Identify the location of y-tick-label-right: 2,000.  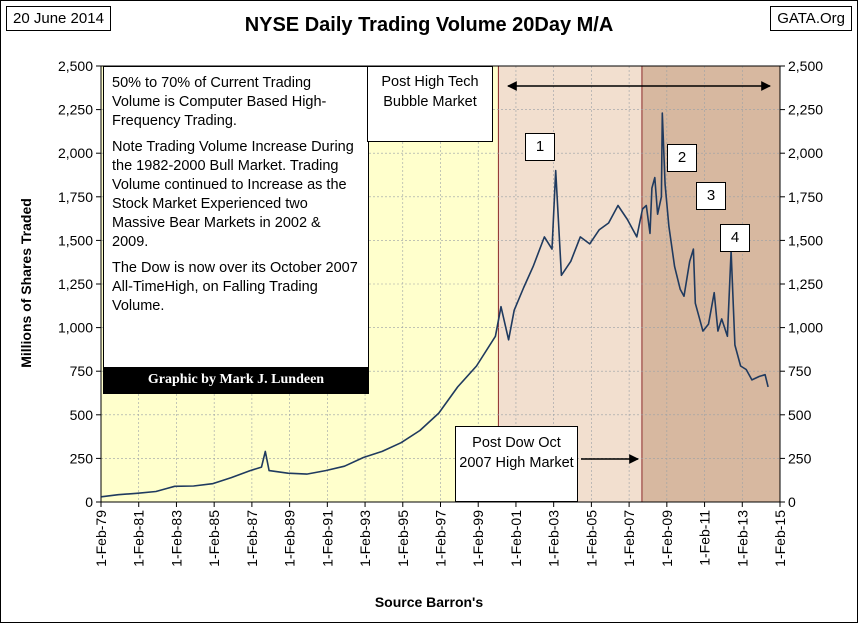
(805, 153).